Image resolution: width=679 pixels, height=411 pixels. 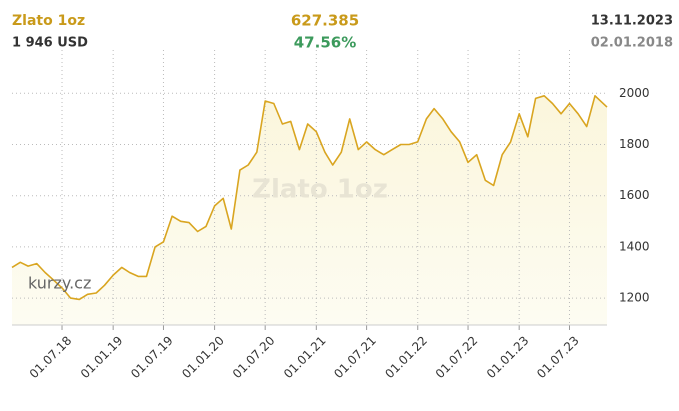 What do you see at coordinates (508, 357) in the screenshot?
I see `x-tick-label: 01.01.23` at bounding box center [508, 357].